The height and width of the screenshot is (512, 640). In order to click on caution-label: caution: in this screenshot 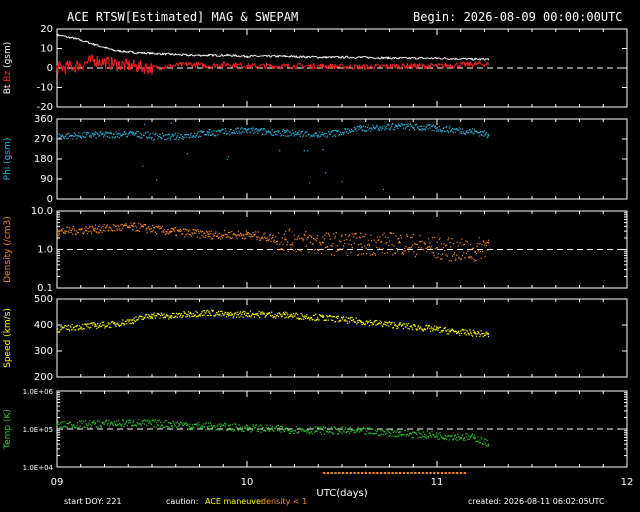, I will do `click(182, 501)`.